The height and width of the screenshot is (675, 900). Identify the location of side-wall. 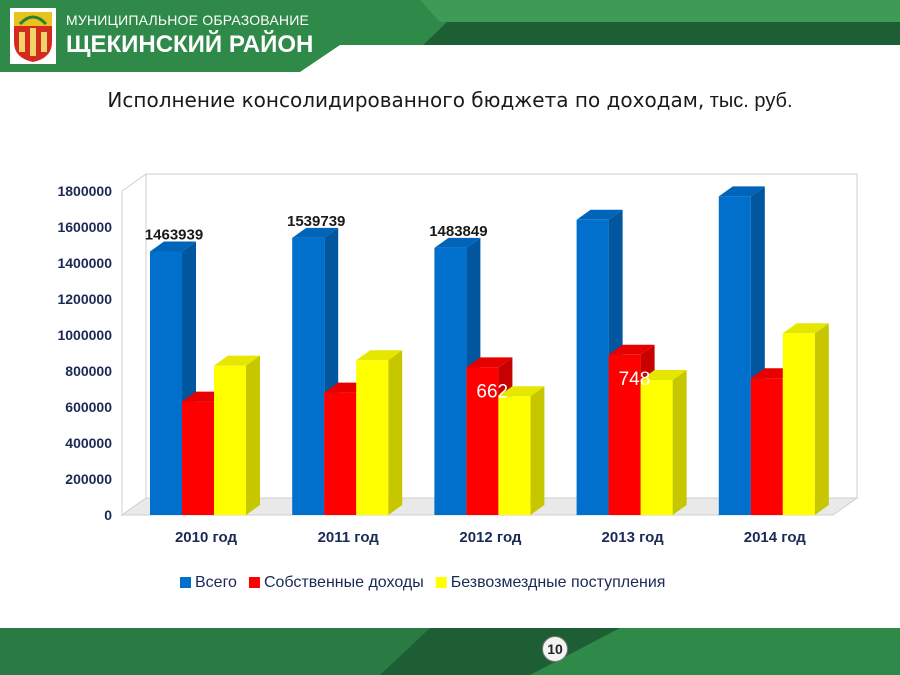
(134, 344).